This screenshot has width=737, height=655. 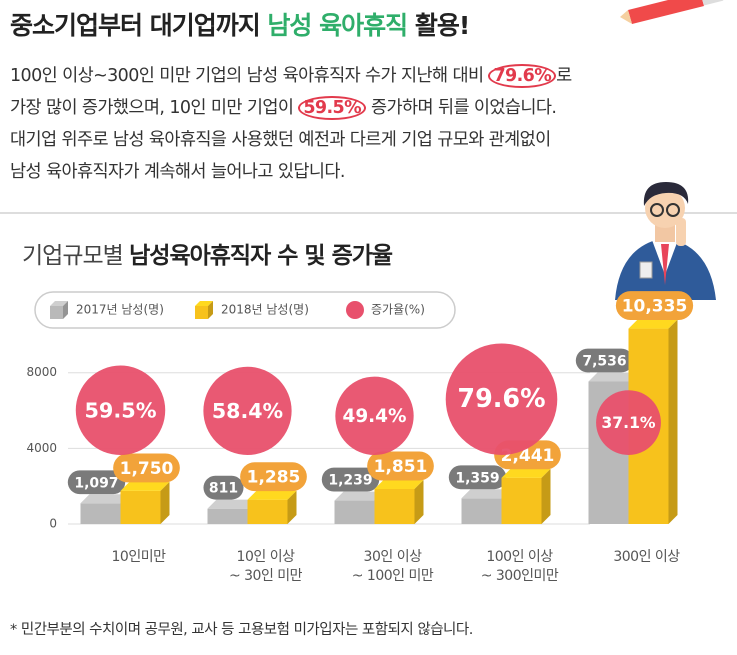 I want to click on chart-title-bold: 남성육아휴직자 수 및 증가율, so click(x=261, y=256).